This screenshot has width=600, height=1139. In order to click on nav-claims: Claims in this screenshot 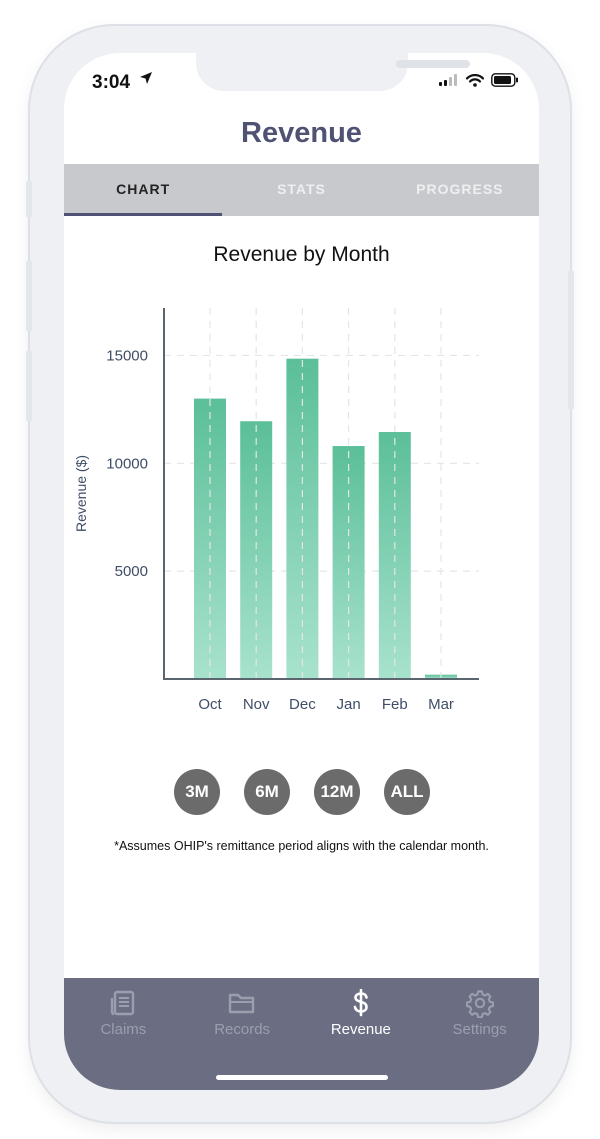, I will do `click(123, 1034)`.